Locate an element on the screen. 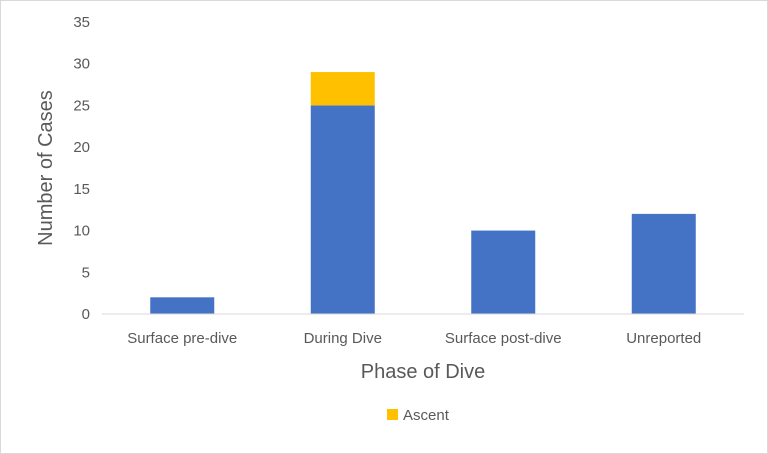 The image size is (768, 454). legend: Ascent is located at coordinates (418, 415).